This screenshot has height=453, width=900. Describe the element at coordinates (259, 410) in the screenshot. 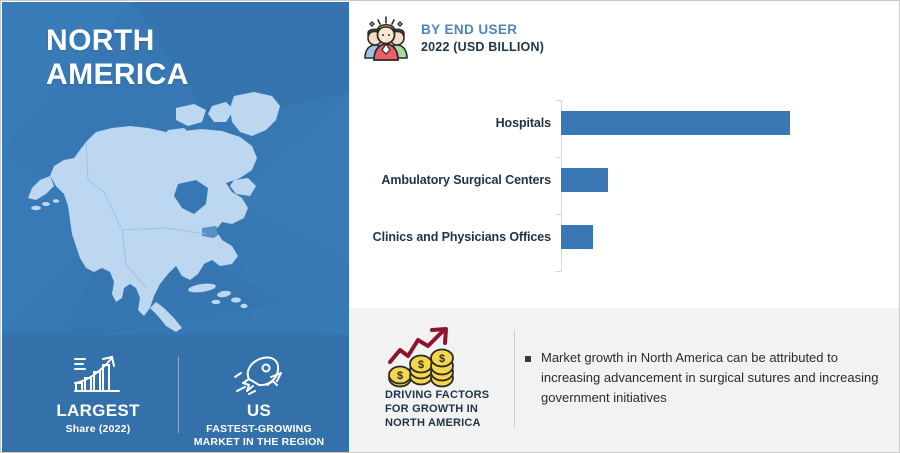

I see `stat-value: US` at that location.